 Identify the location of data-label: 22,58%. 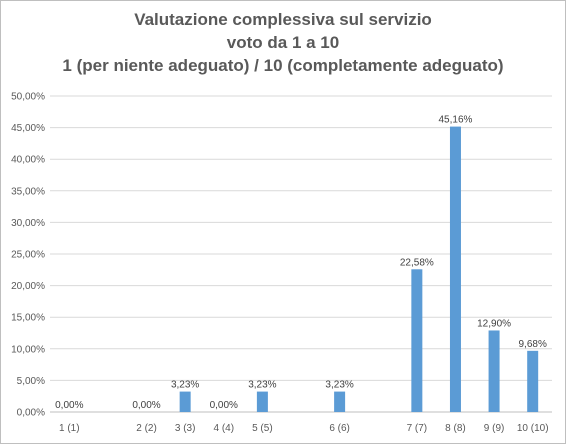
(417, 262).